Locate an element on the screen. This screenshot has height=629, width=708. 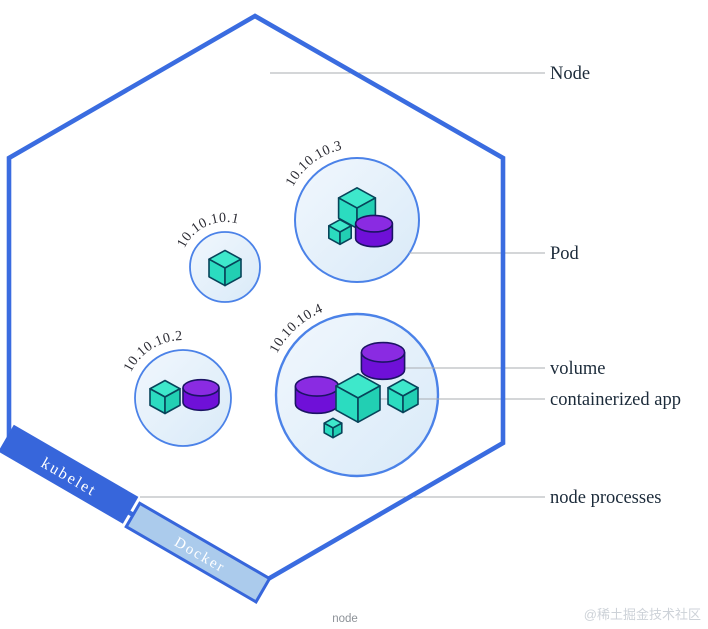
diagram-caption: node is located at coordinates (345, 619).